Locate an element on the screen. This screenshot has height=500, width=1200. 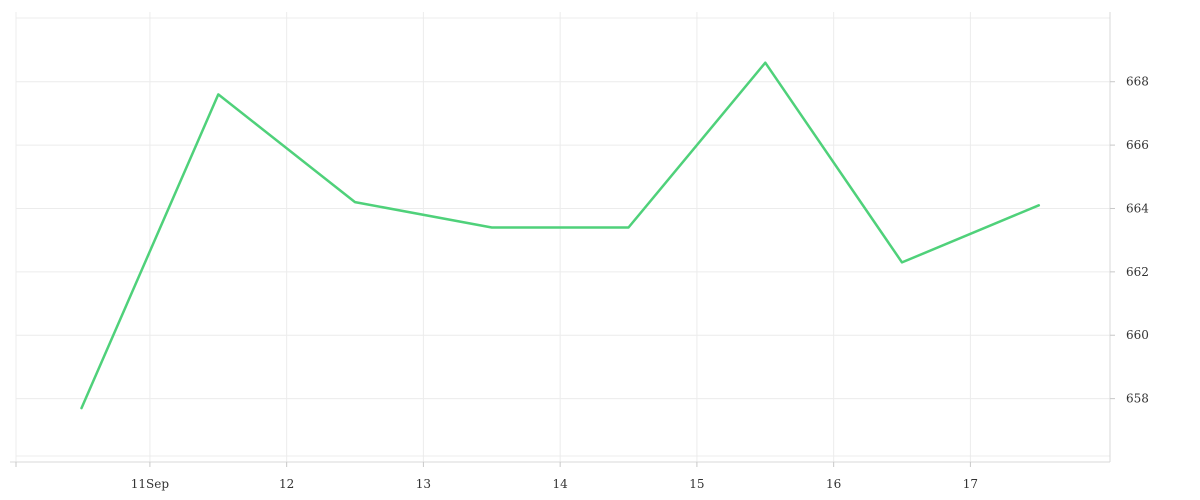
y-tick-label: 660 is located at coordinates (1137, 335).